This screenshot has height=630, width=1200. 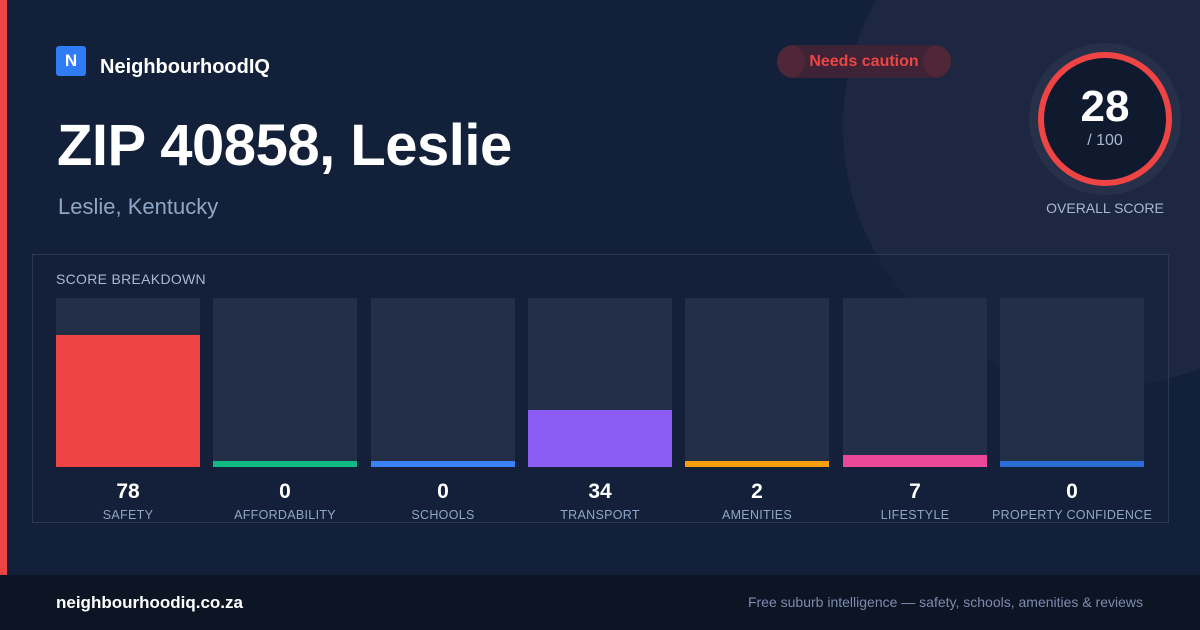 What do you see at coordinates (1072, 464) in the screenshot?
I see `bar-property-confidence` at bounding box center [1072, 464].